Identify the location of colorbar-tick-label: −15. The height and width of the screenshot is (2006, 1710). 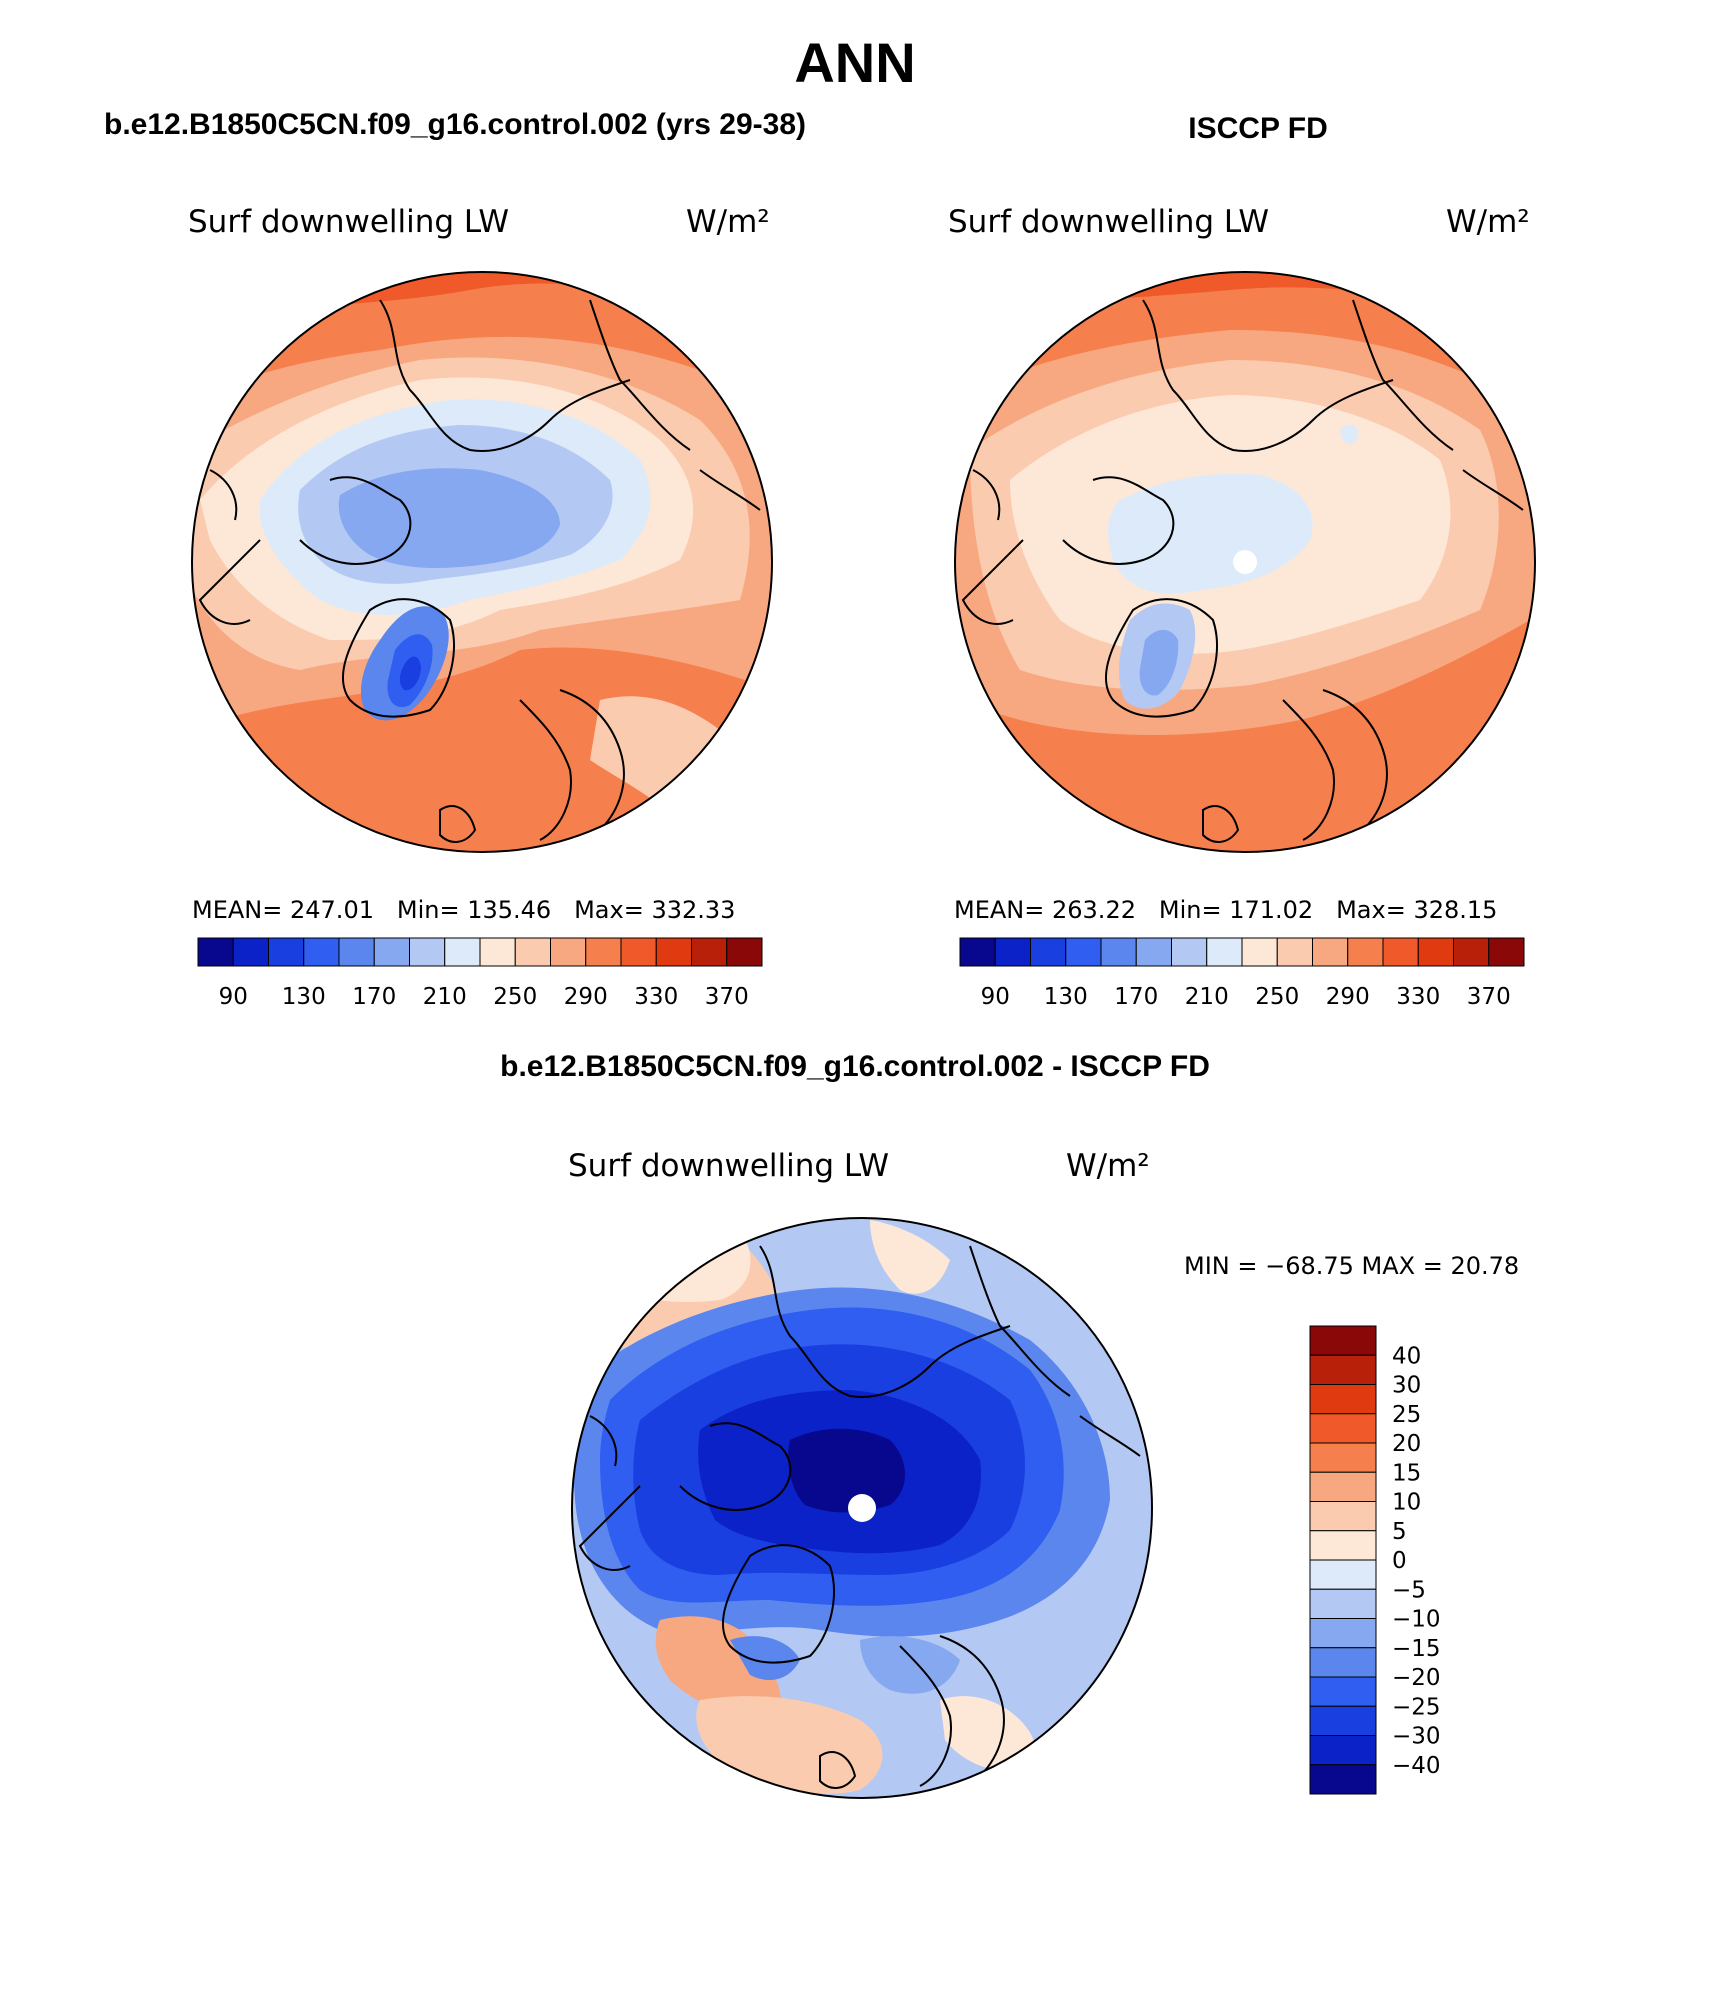
(1416, 1649).